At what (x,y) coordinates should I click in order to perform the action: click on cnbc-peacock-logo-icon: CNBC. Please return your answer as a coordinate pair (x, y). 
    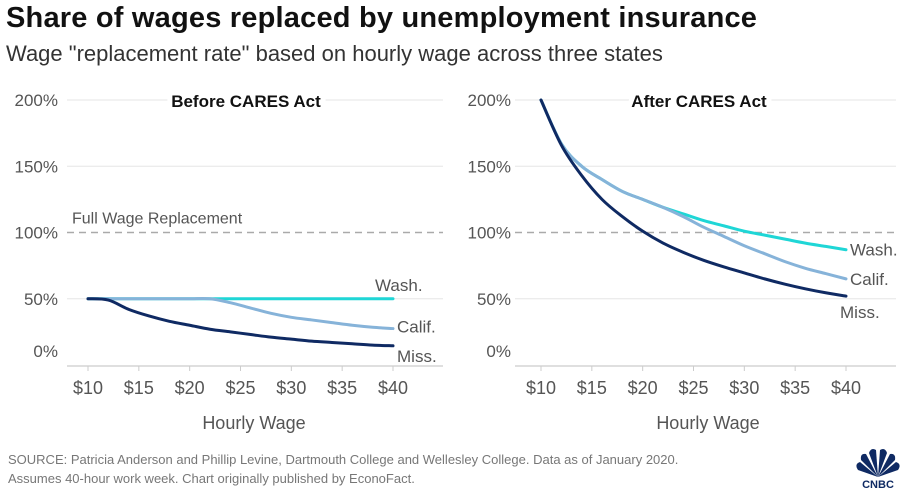
    Looking at the image, I should click on (878, 469).